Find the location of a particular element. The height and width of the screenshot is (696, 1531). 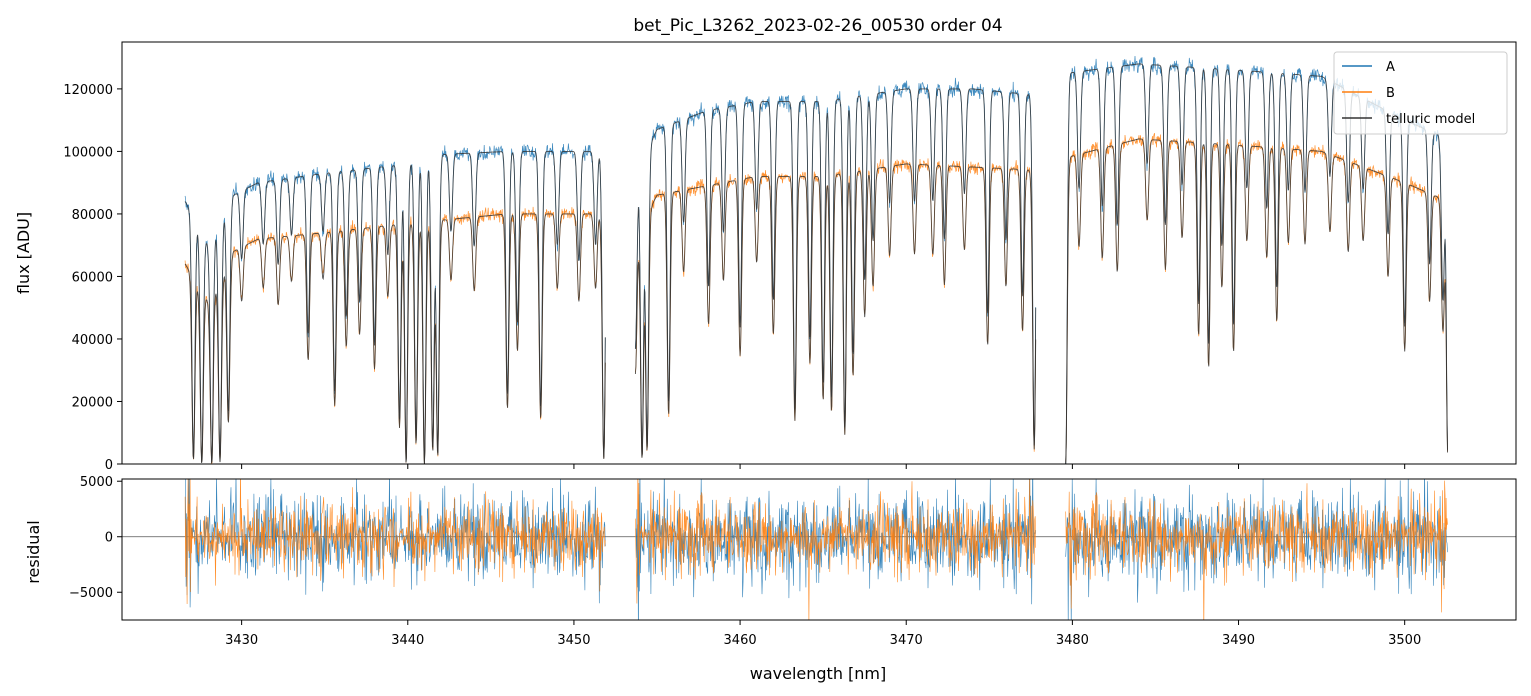

residual-y-tick-label: −5000 is located at coordinates (91, 593).